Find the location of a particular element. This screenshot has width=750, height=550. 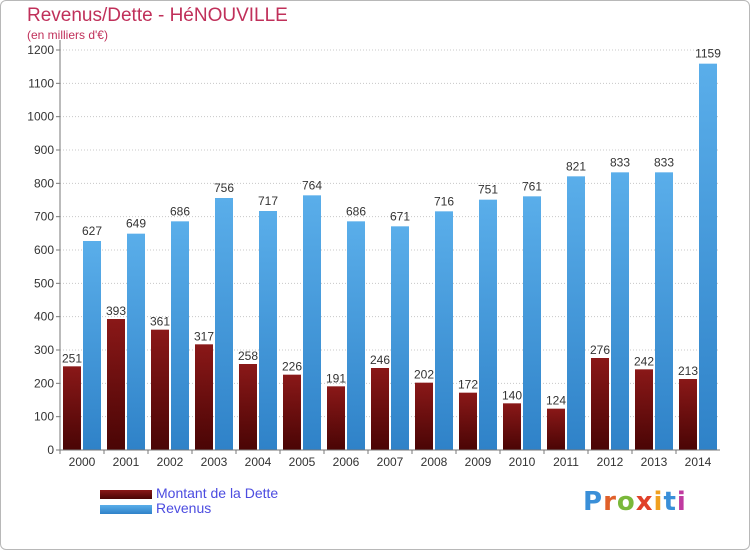

data-label-revenue: 751 is located at coordinates (488, 190).